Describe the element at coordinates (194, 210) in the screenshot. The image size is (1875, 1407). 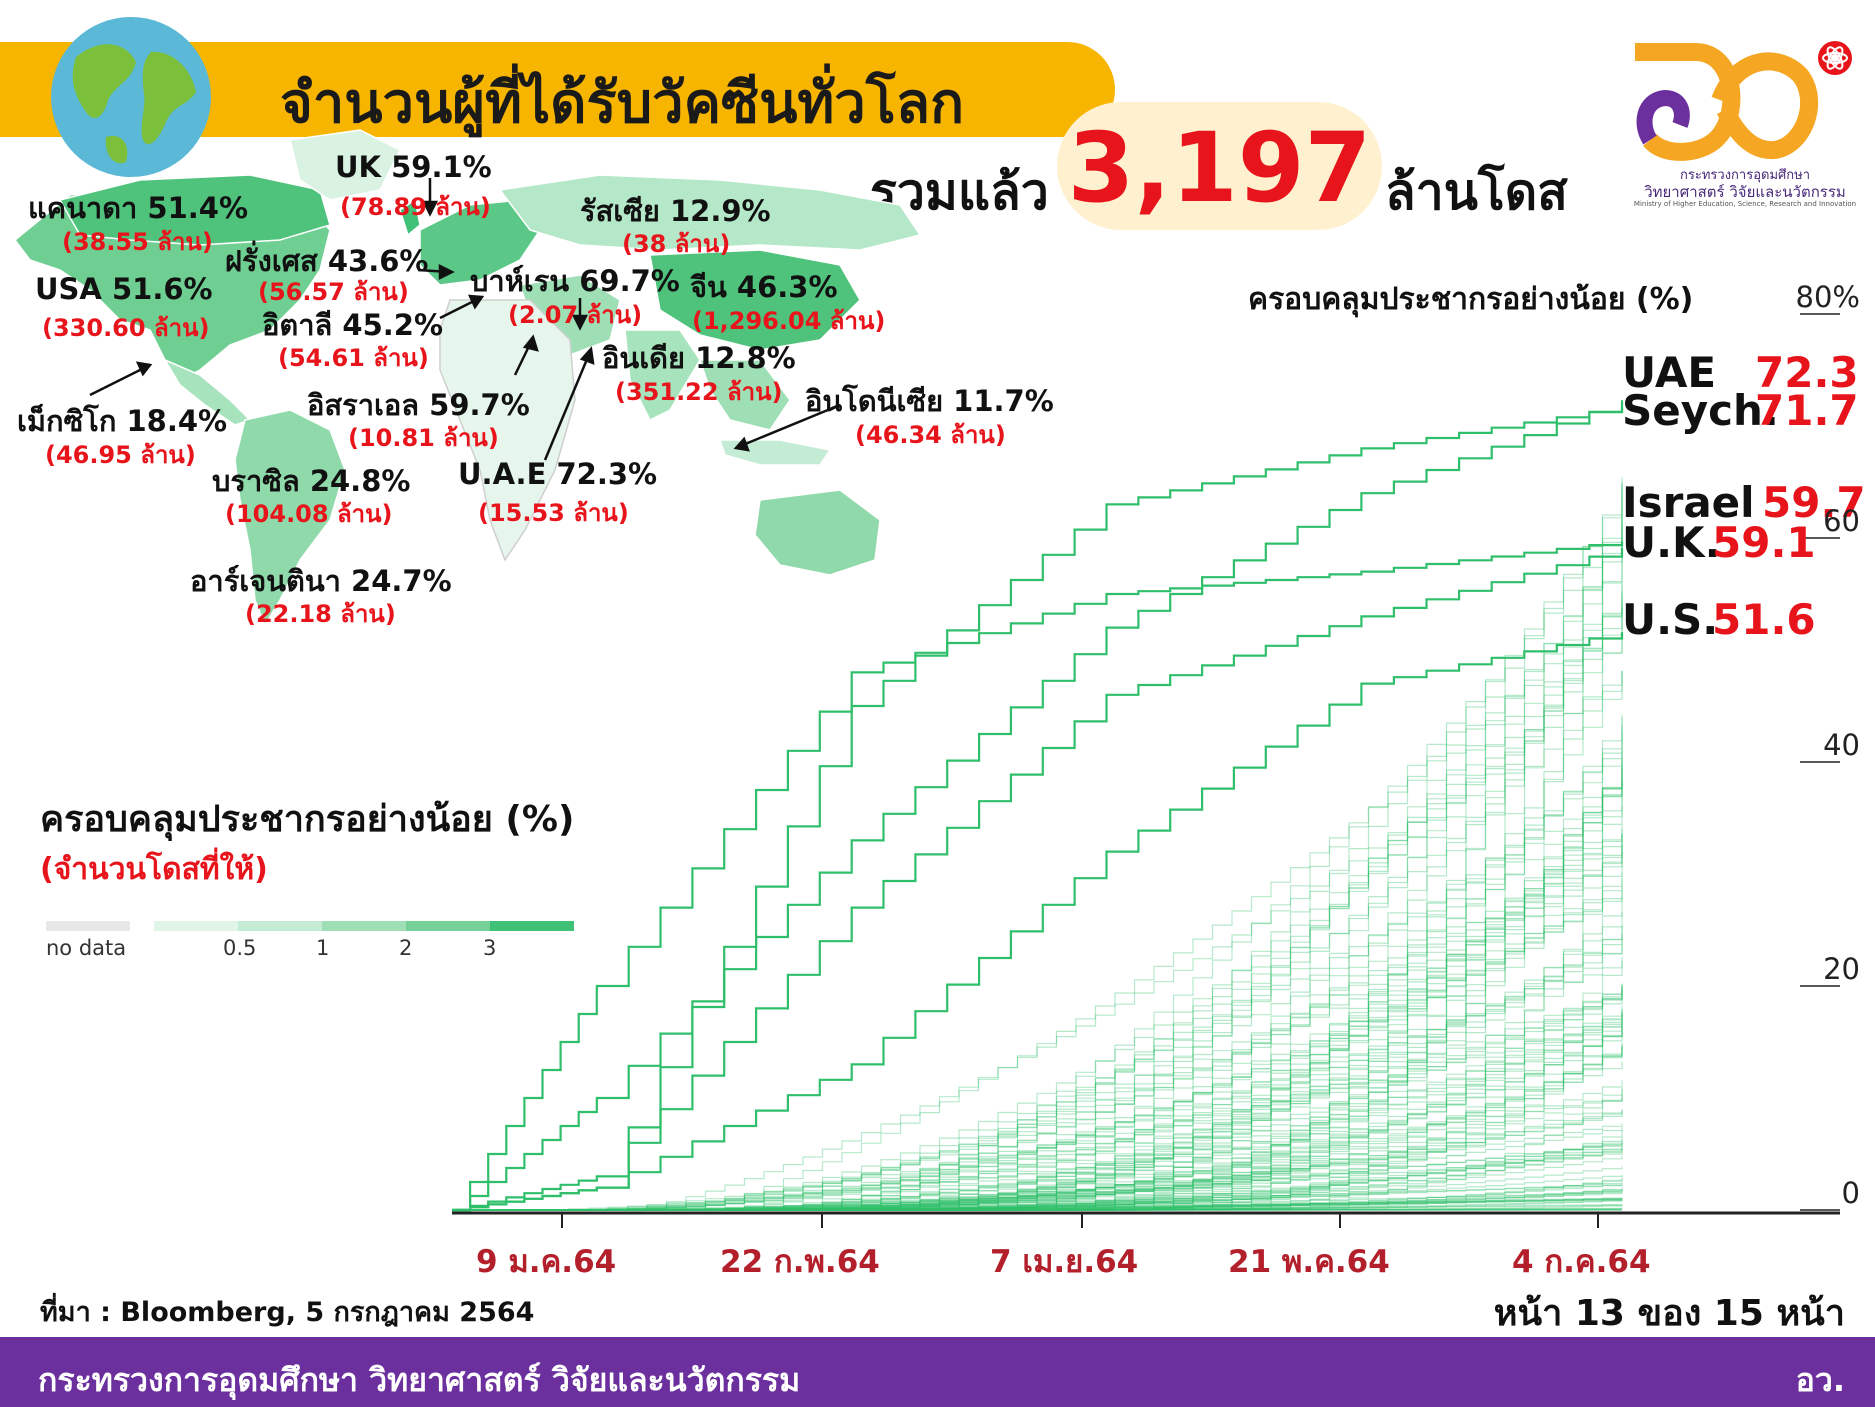
I see `map-canada` at that location.